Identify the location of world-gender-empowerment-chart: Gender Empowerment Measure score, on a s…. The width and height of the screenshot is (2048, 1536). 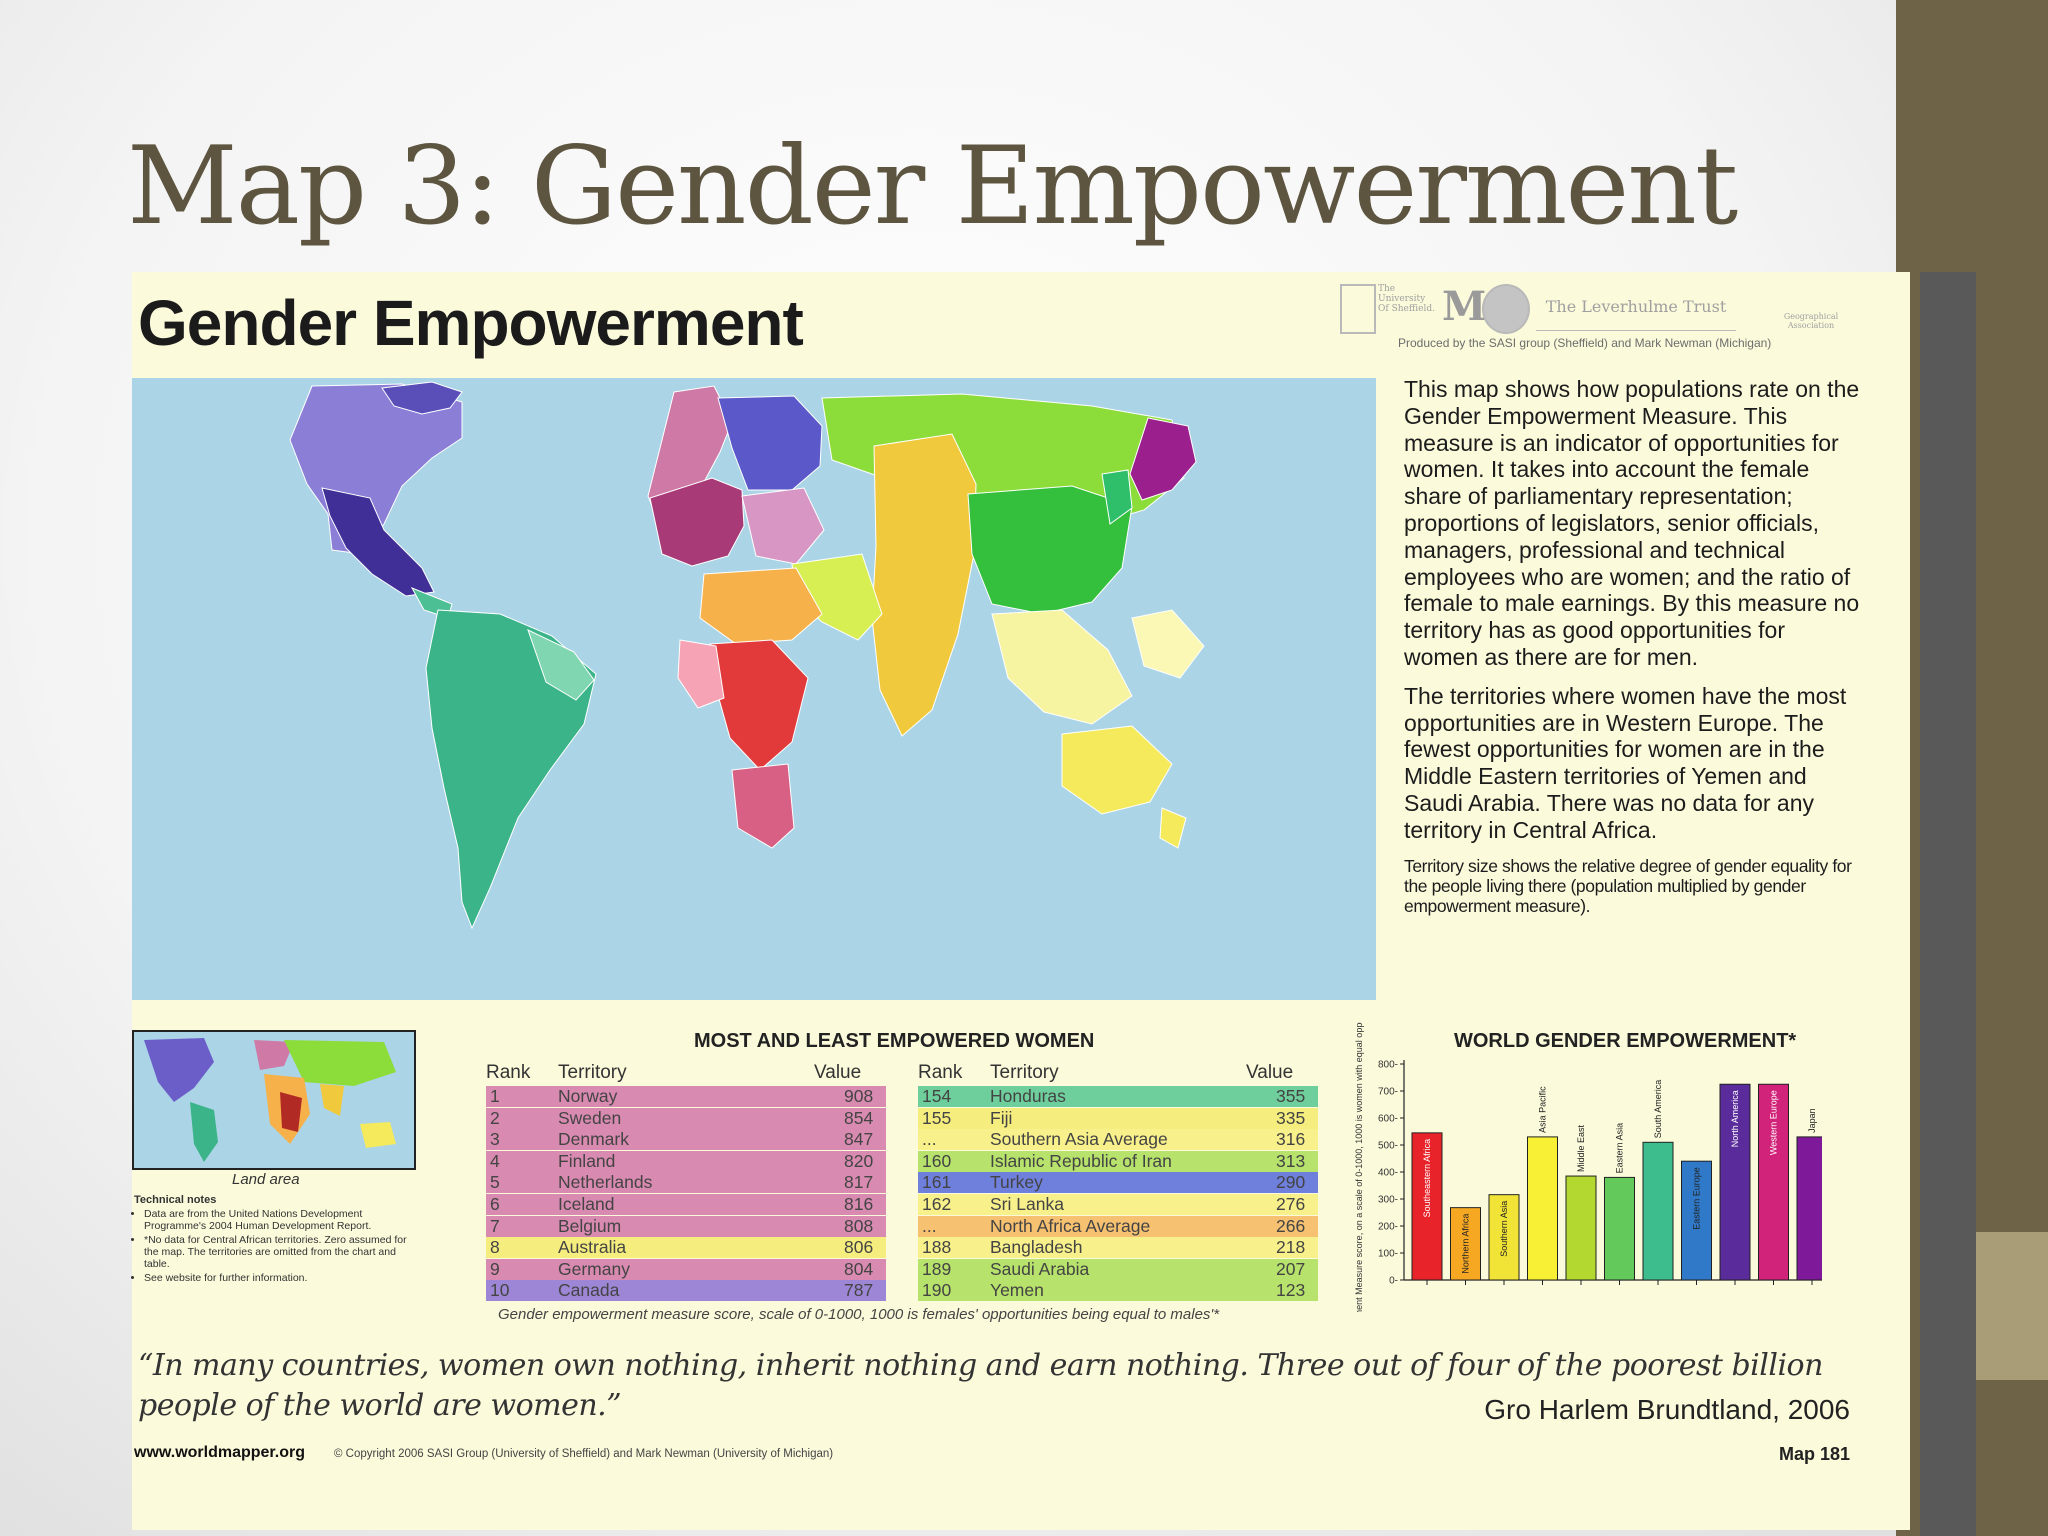
(1588, 1167).